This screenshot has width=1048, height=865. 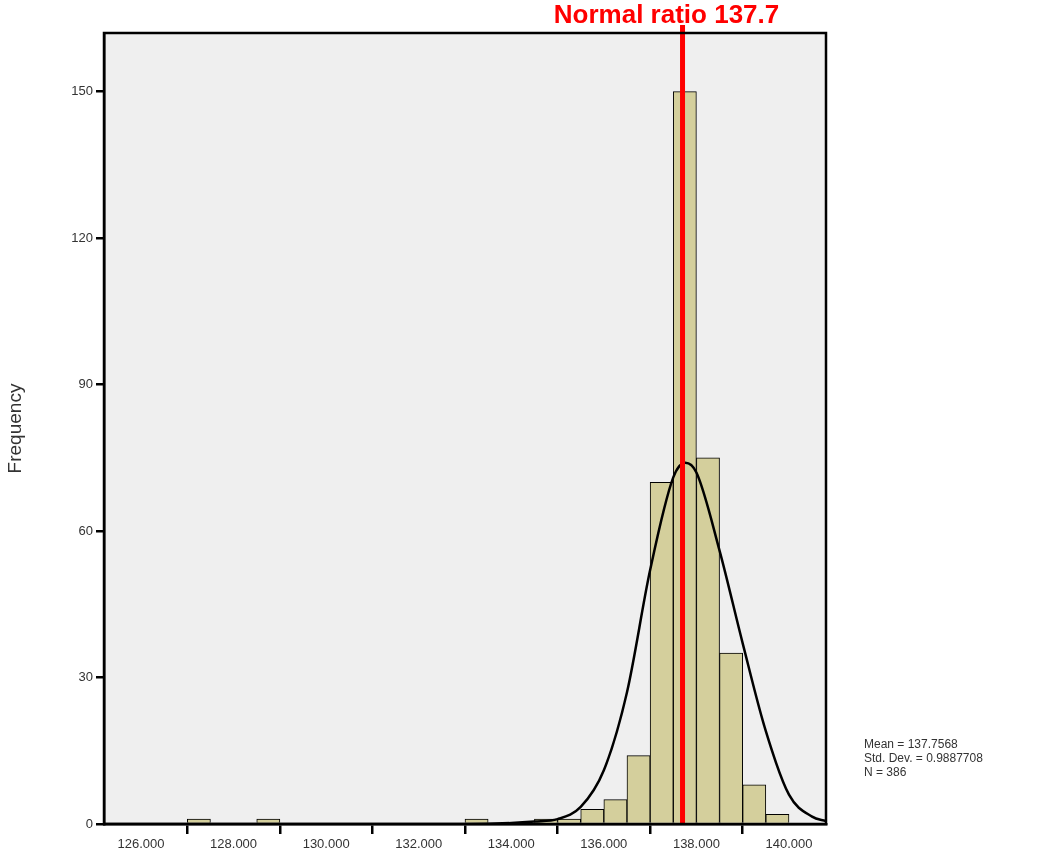 What do you see at coordinates (85, 677) in the screenshot?
I see `y-tick-label: 30` at bounding box center [85, 677].